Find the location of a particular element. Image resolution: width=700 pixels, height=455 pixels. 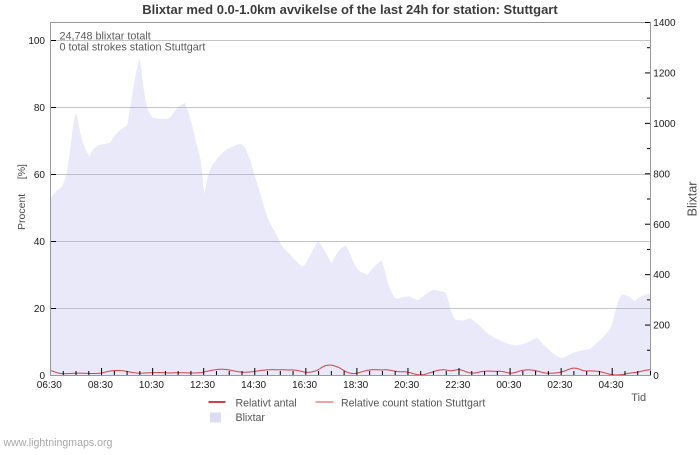

svg-text: 100 is located at coordinates (36, 41).